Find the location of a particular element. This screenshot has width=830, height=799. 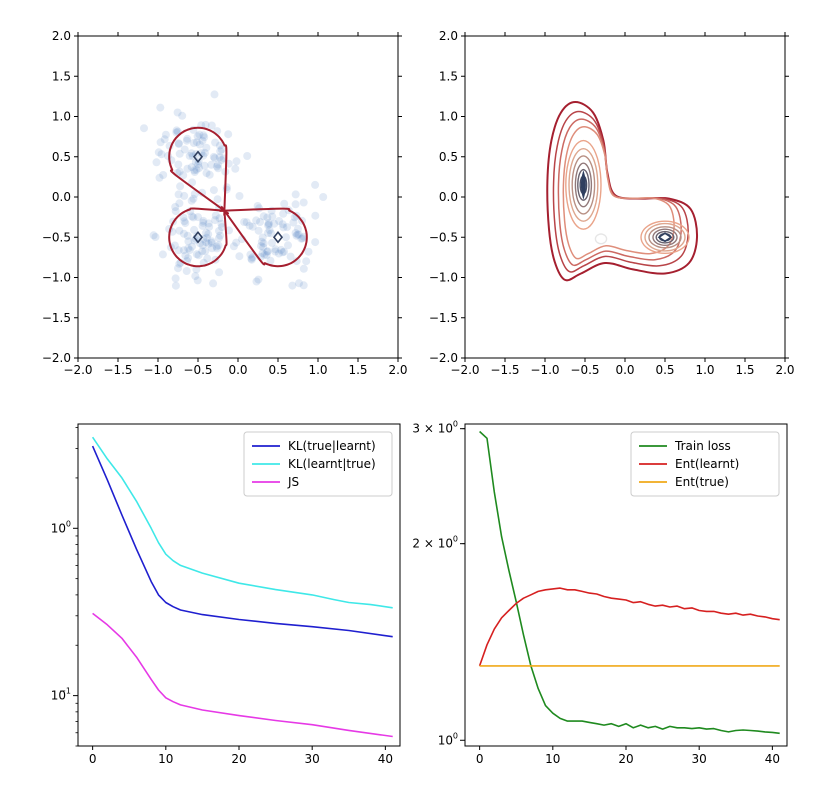

true-density-xtick-label: 1.0 is located at coordinates (317, 370).